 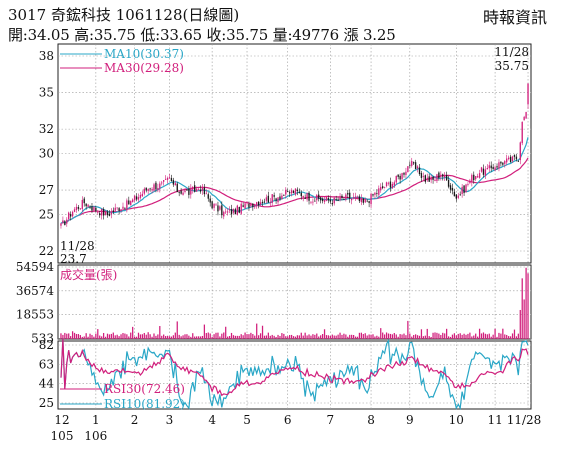 I want to click on x-axis: 12 105 1 106 2 3 4 5 6 7 8 9 10 11 11/28, so click(x=296, y=428).